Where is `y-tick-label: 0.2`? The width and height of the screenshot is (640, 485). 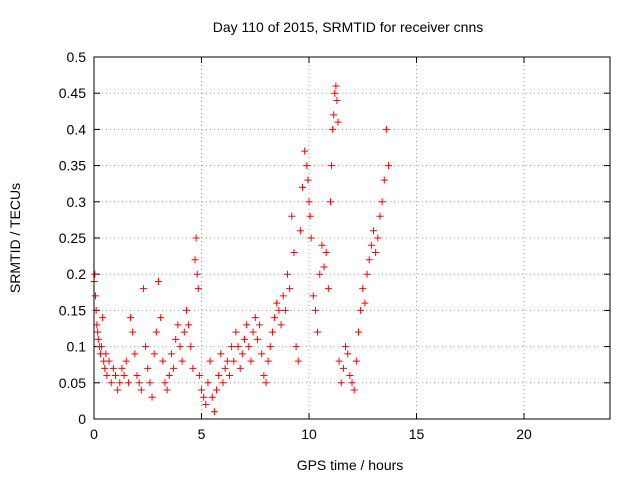 y-tick-label: 0.2 is located at coordinates (77, 274).